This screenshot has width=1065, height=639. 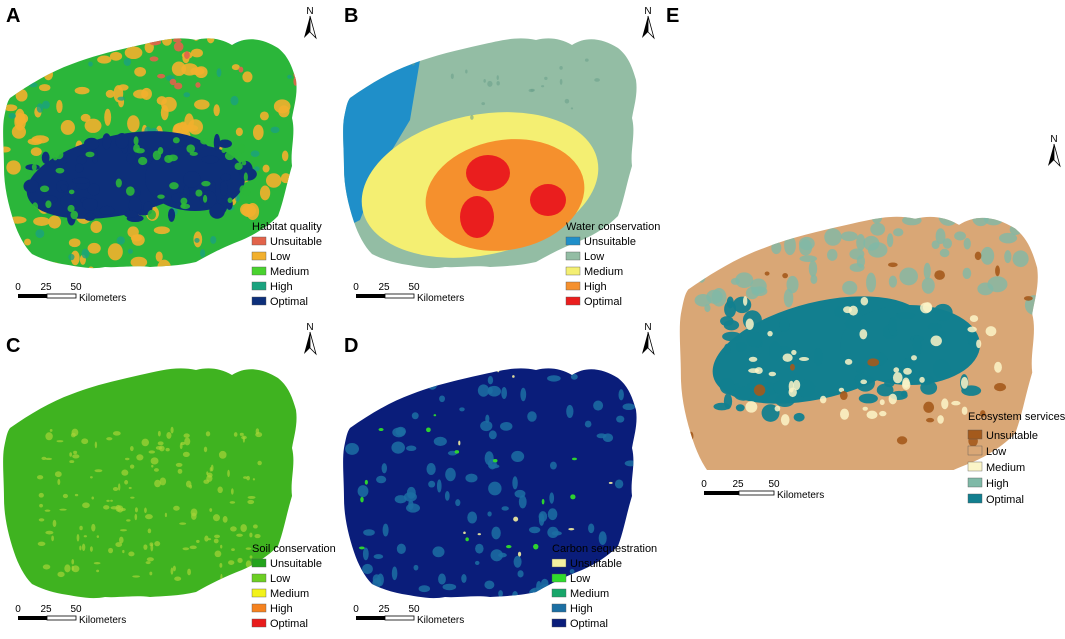 I want to click on legend-title: Ecosystem services, so click(x=1016, y=417).